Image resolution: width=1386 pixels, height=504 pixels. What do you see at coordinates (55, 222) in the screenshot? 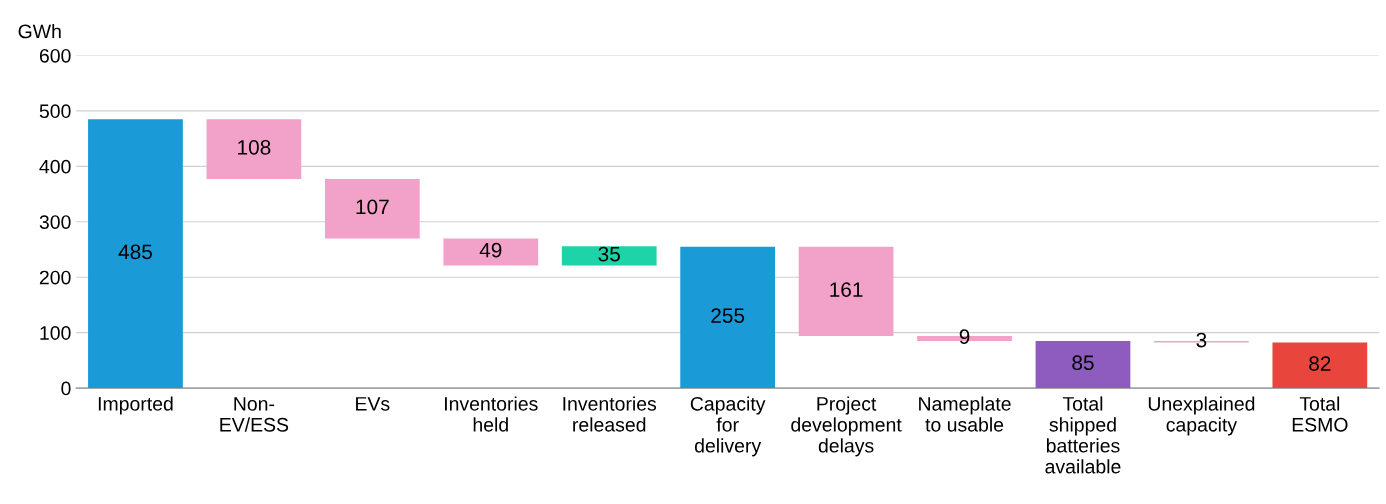
I see `y-tick-label: 300` at bounding box center [55, 222].